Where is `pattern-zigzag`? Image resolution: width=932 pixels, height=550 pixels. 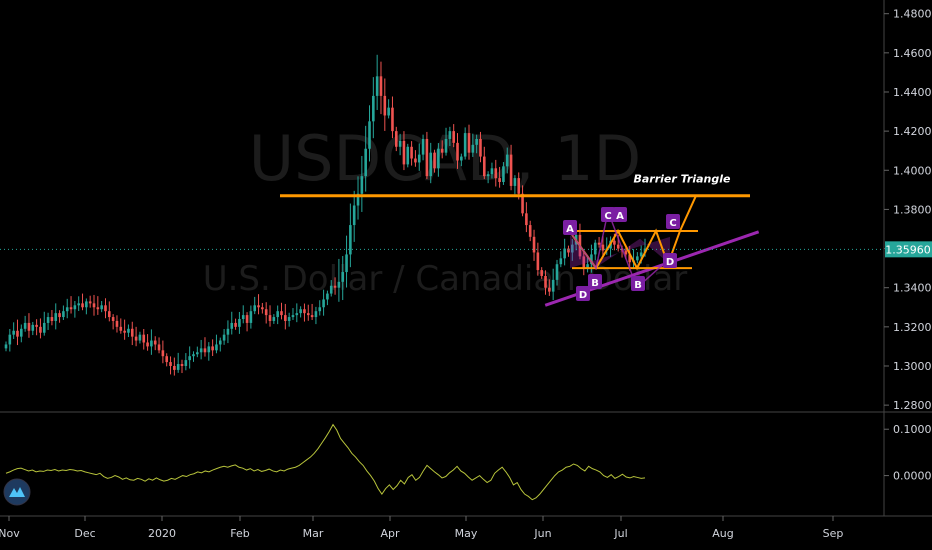
pattern-zigzag is located at coordinates (634, 233).